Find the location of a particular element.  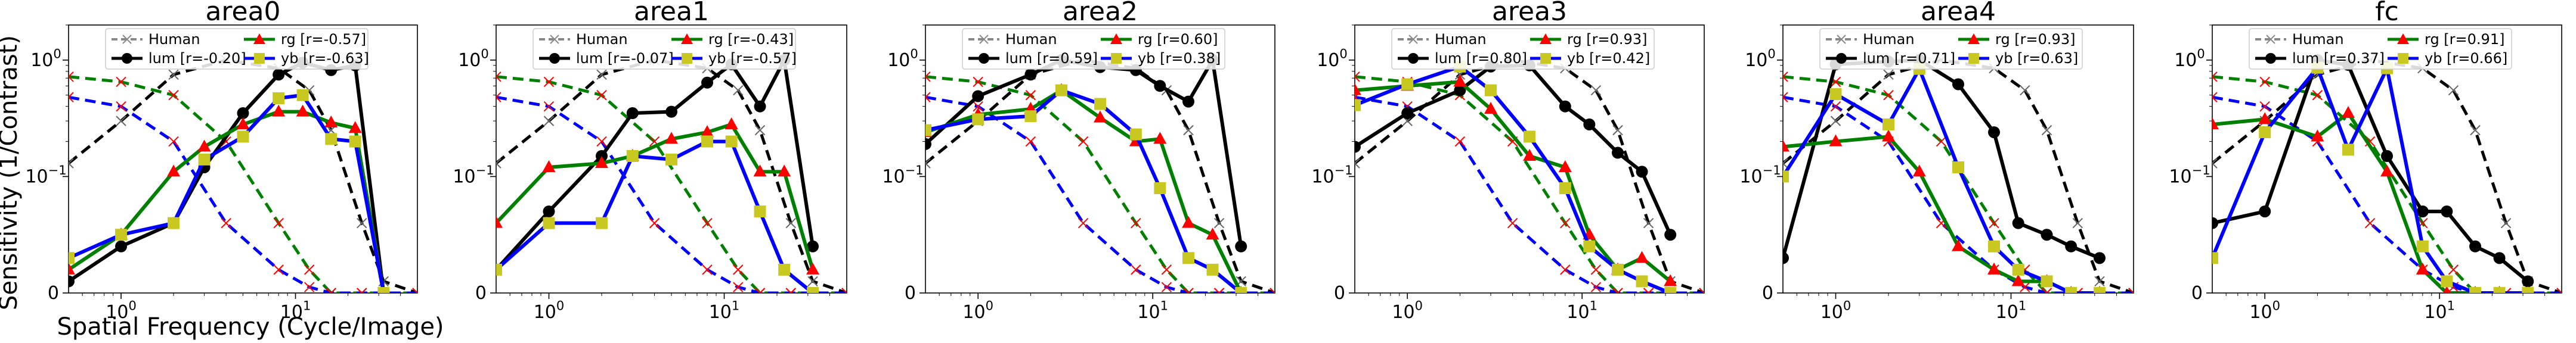

human-line-rg is located at coordinates (243, 184).